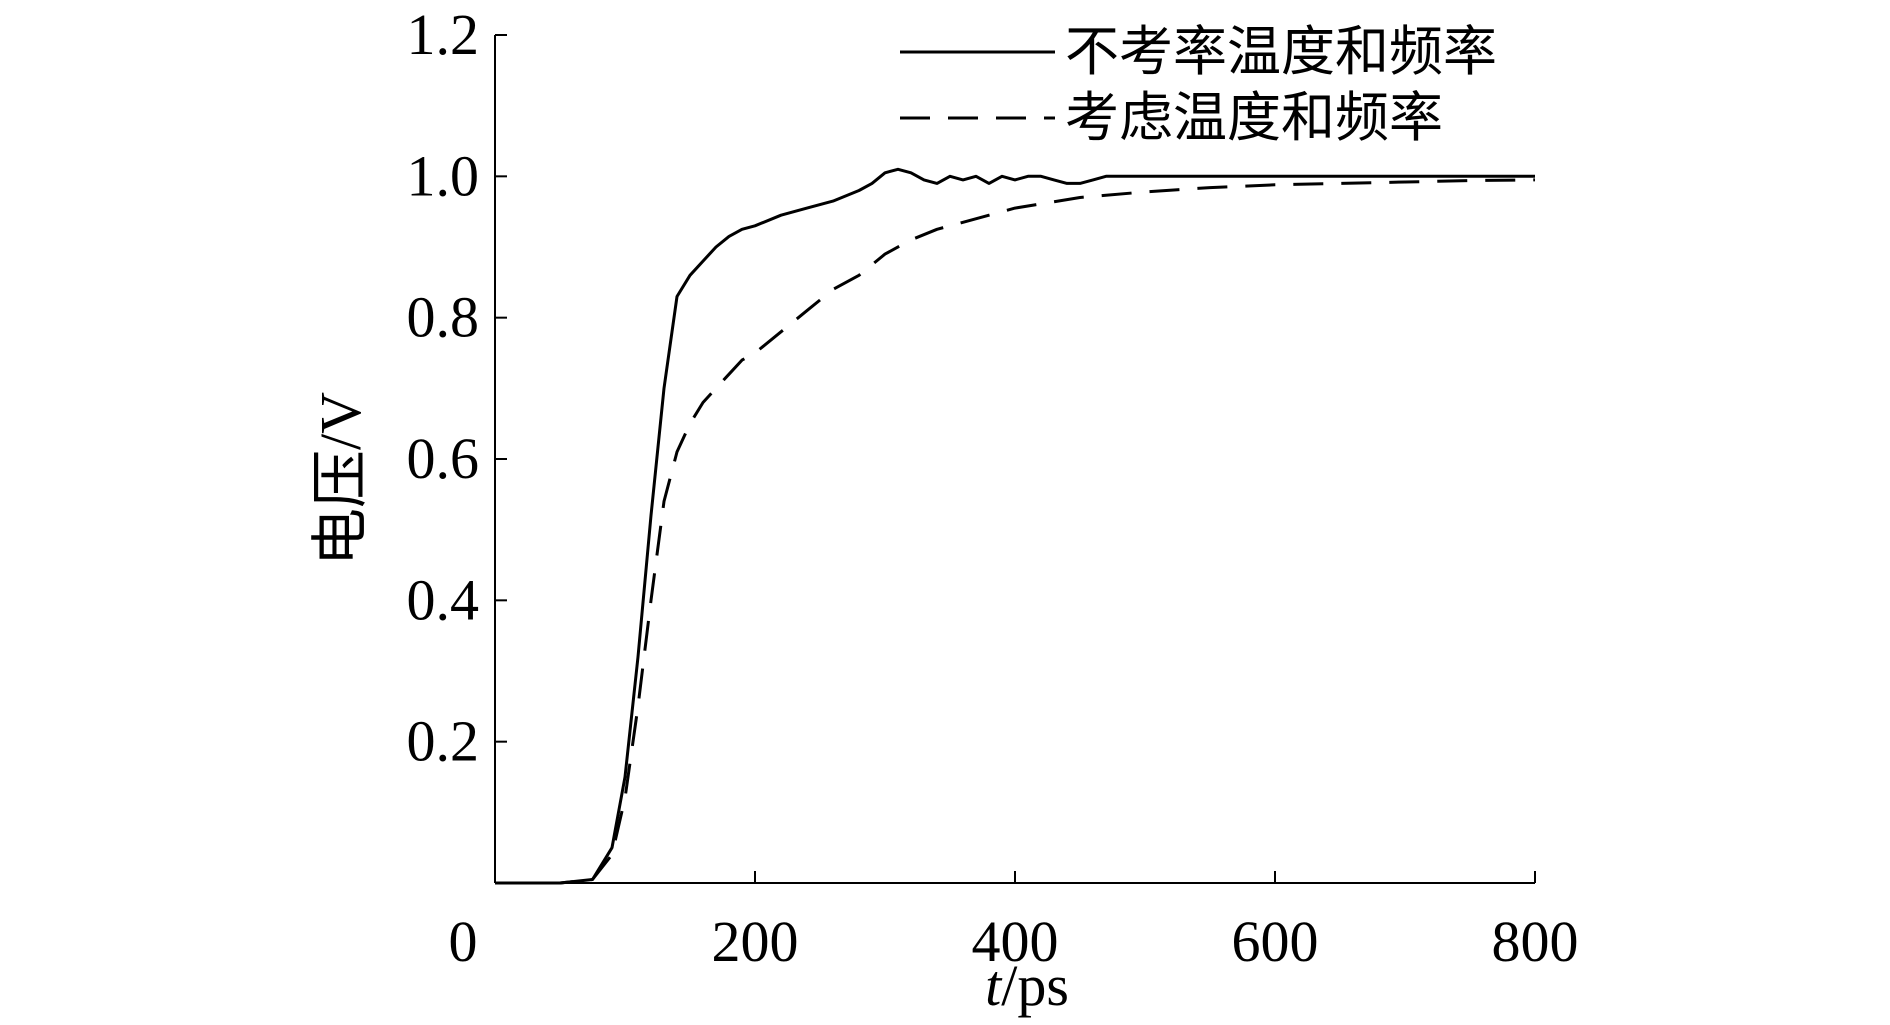 The height and width of the screenshot is (1025, 1890). I want to click on x-axis-label-variable: t, so click(994, 985).